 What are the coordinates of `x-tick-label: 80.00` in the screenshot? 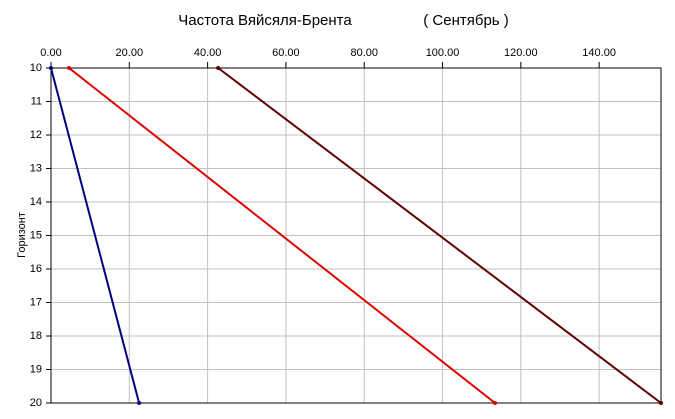 It's located at (364, 53).